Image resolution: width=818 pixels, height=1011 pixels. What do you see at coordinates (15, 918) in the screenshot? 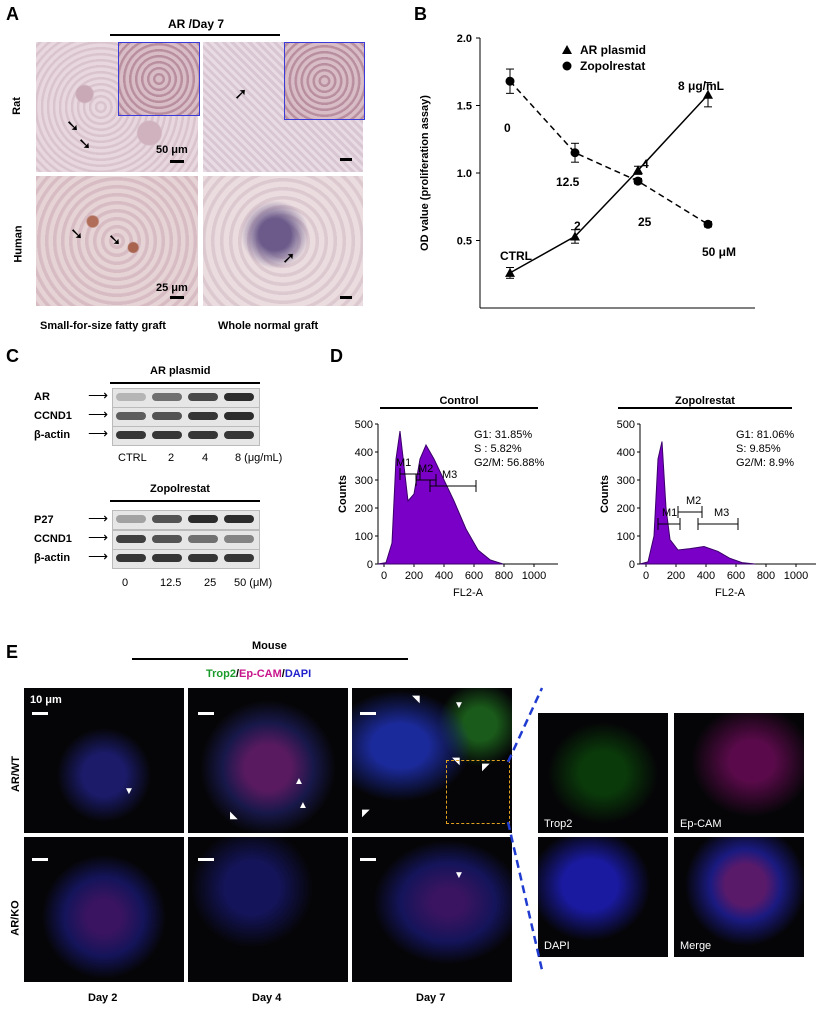
I see `row-label-ar-ko: AR/KO` at bounding box center [15, 918].